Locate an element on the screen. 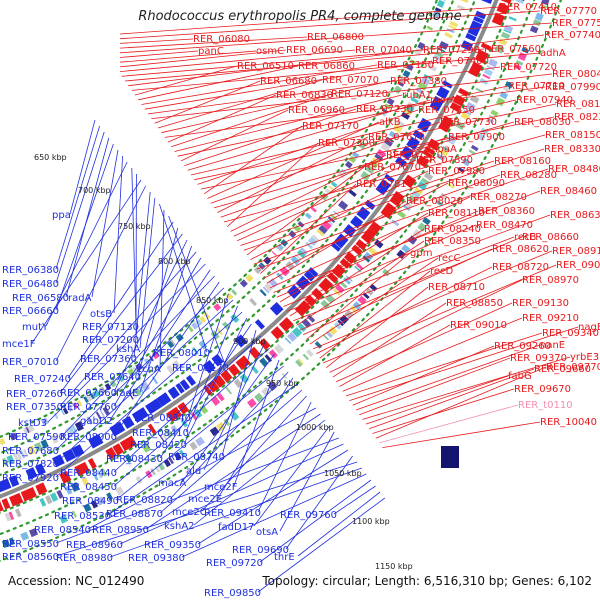 The width and height of the screenshot is (600, 600). gene-label-forward: RER_08040 is located at coordinates (576, 74).